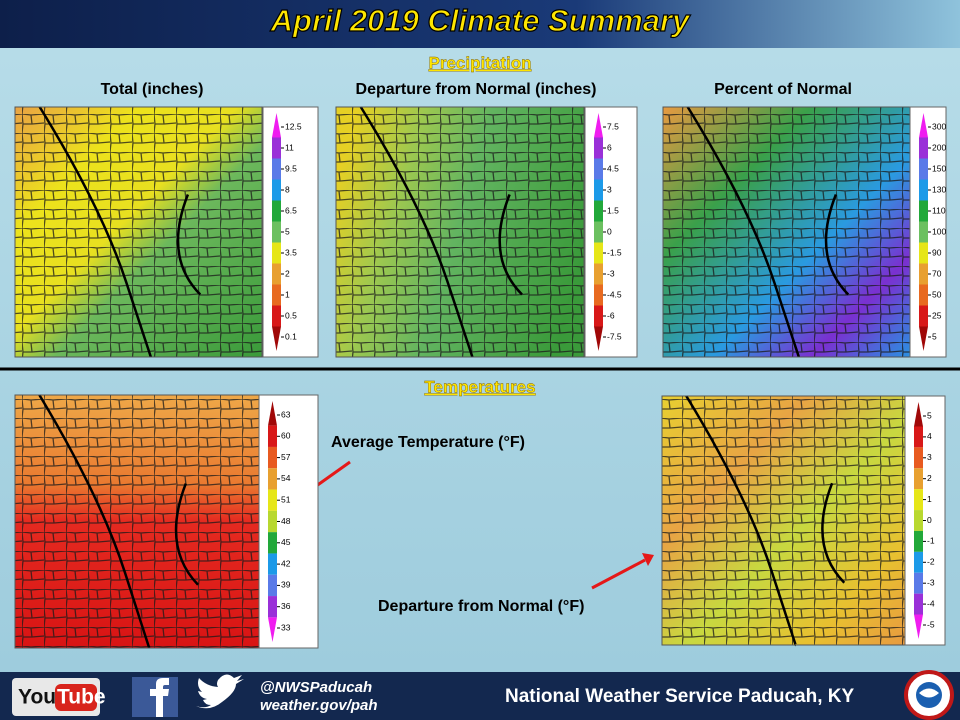  I want to click on legend-label: -4, so click(931, 603).